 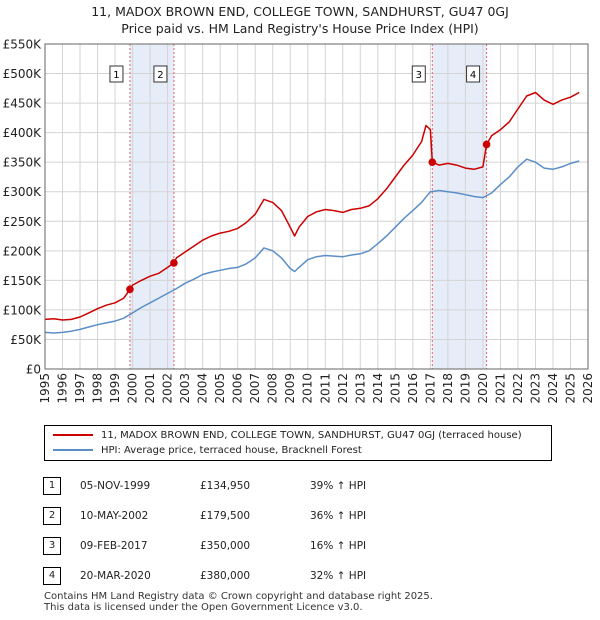 What do you see at coordinates (255, 388) in the screenshot?
I see `x-tick-label: 2007` at bounding box center [255, 388].